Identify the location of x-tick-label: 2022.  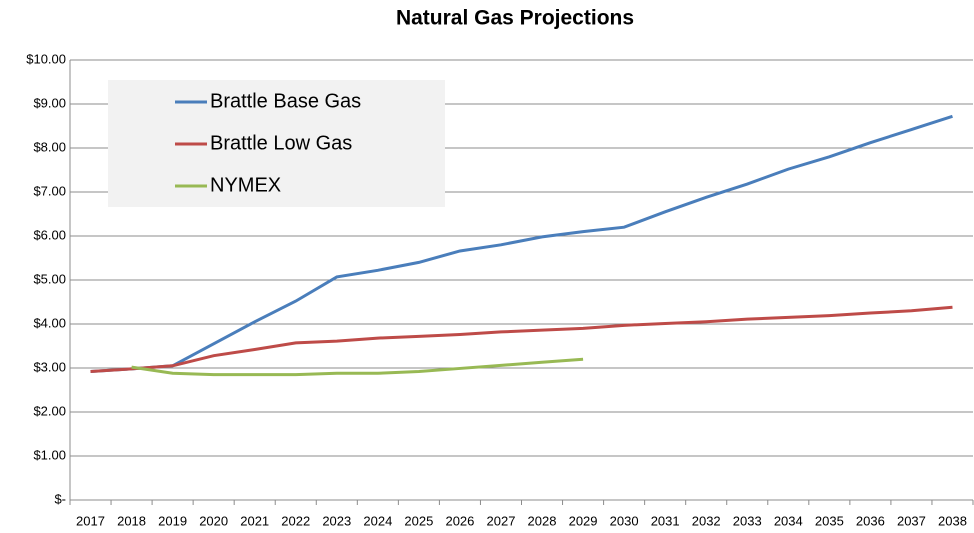
(295, 520).